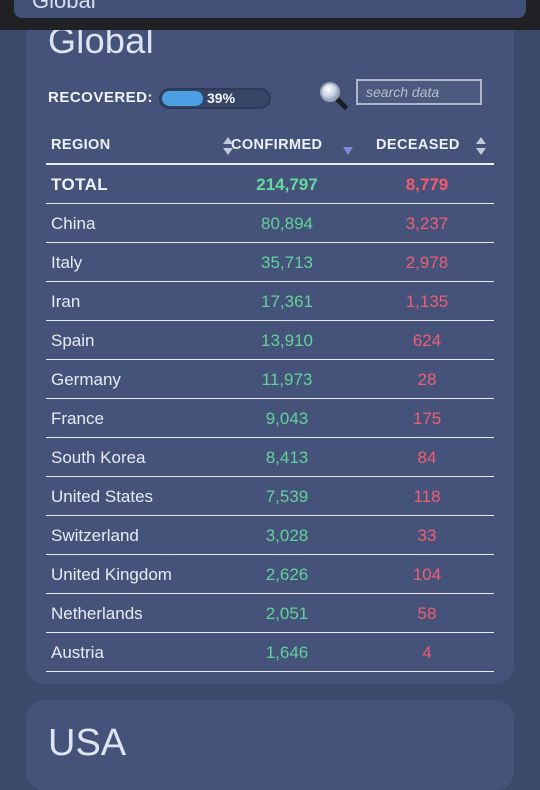  Describe the element at coordinates (427, 418) in the screenshot. I see `deceased-cell: 175` at that location.